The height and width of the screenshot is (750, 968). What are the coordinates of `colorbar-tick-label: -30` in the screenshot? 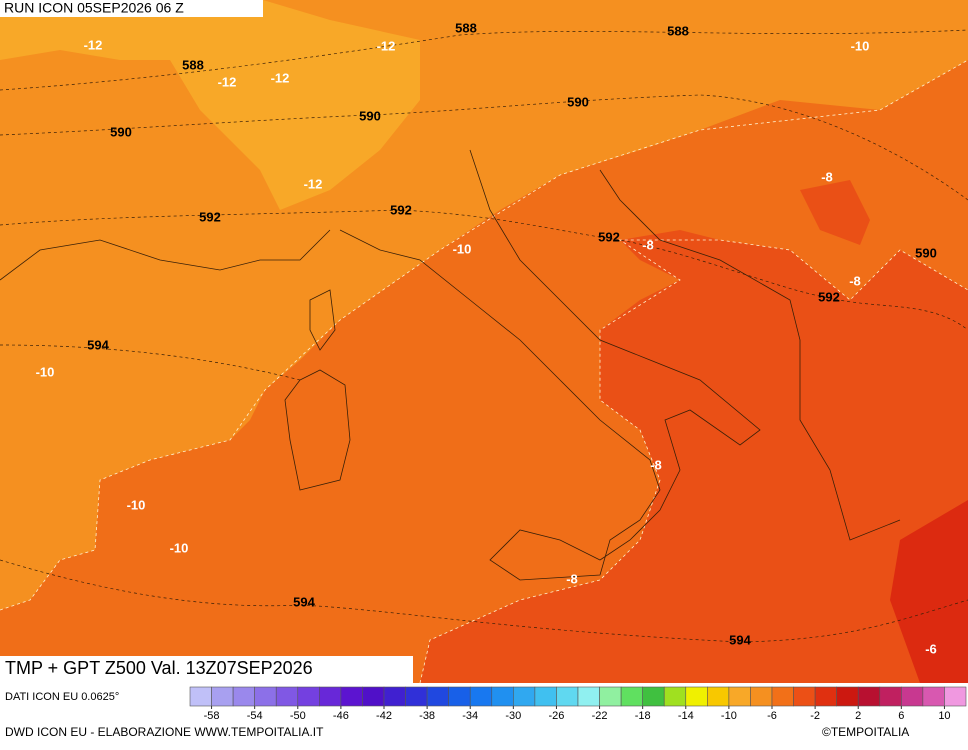 It's located at (513, 716).